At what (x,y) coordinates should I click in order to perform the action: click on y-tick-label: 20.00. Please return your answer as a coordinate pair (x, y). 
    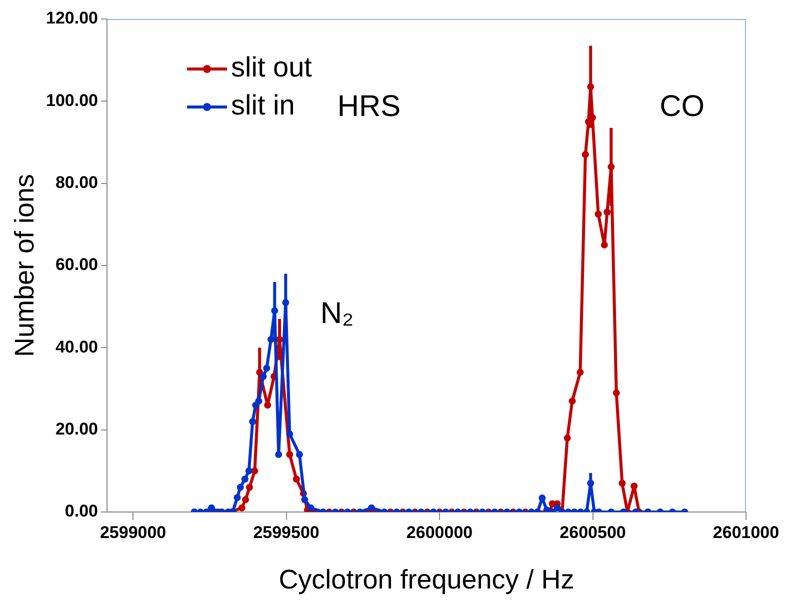
    Looking at the image, I should click on (76, 429).